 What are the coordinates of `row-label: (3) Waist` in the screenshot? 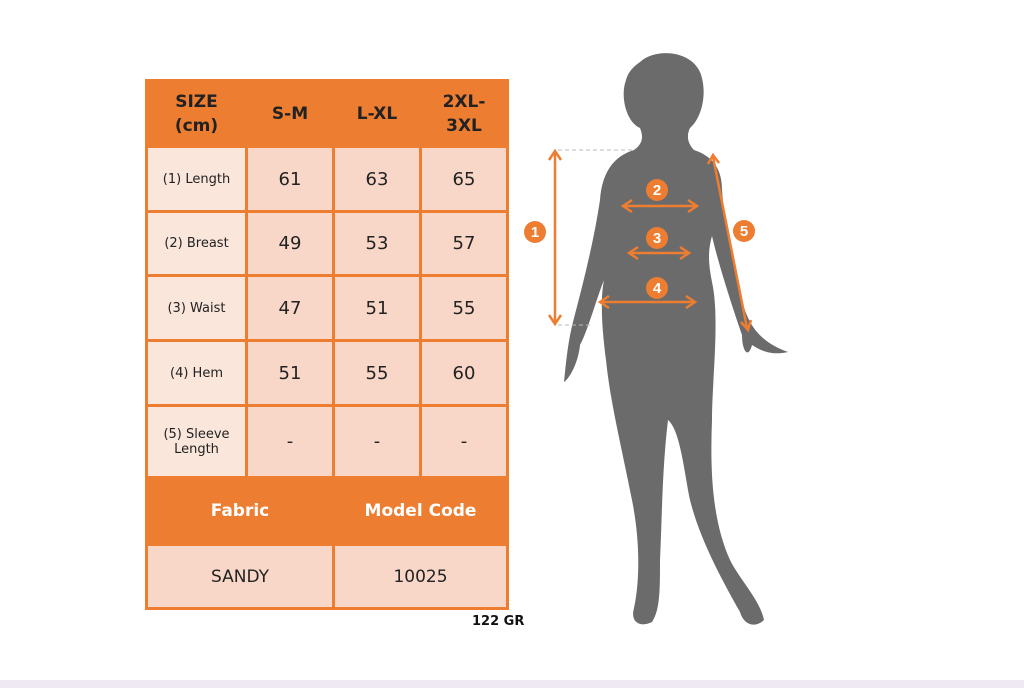 It's located at (196, 308).